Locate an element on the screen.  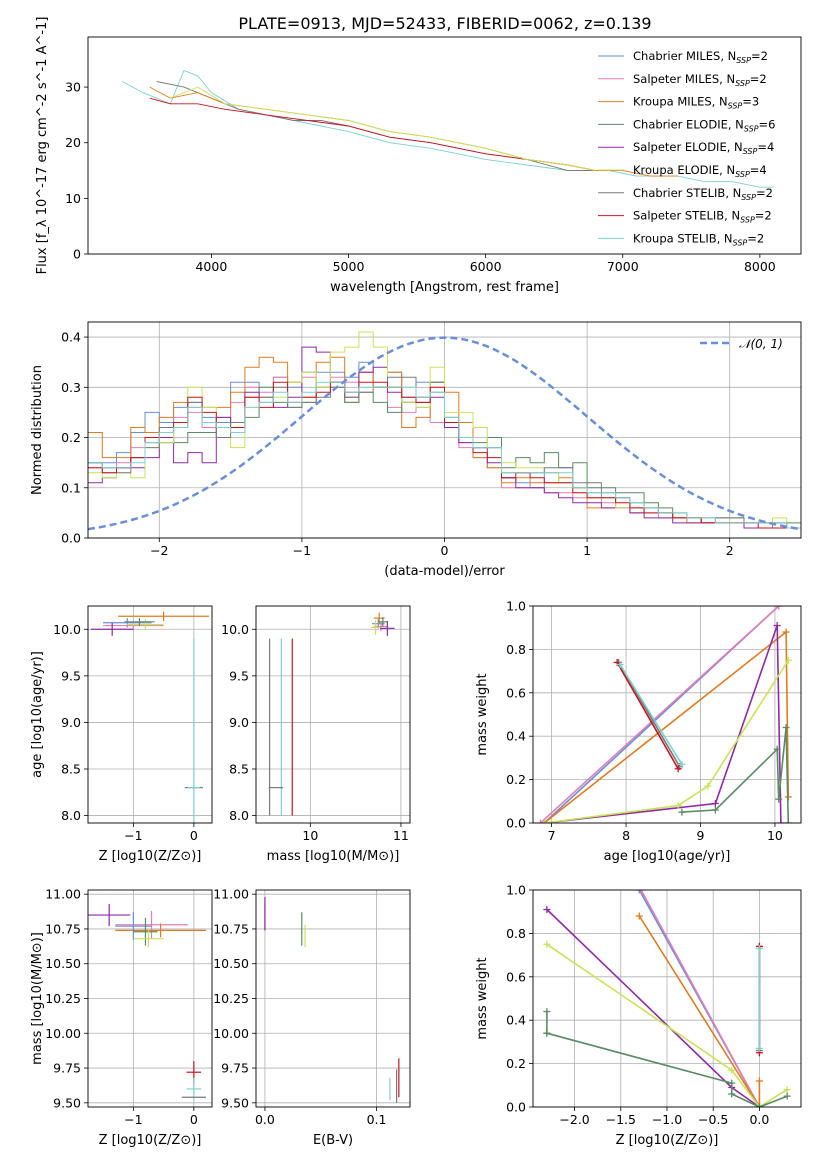
y-tick-label: 9.50 is located at coordinates (67, 1102).